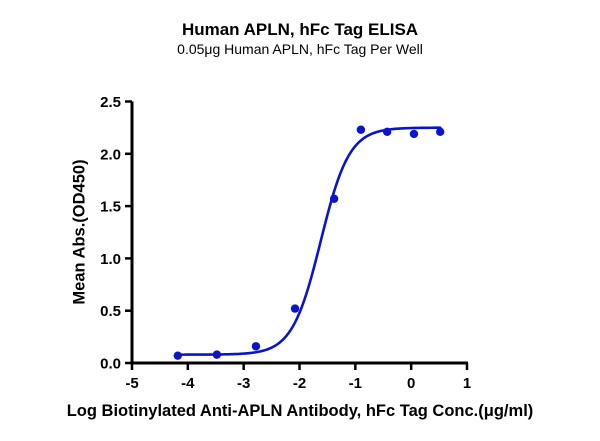 This screenshot has height=441, width=600. I want to click on y-tick-label: 0.0, so click(110, 364).